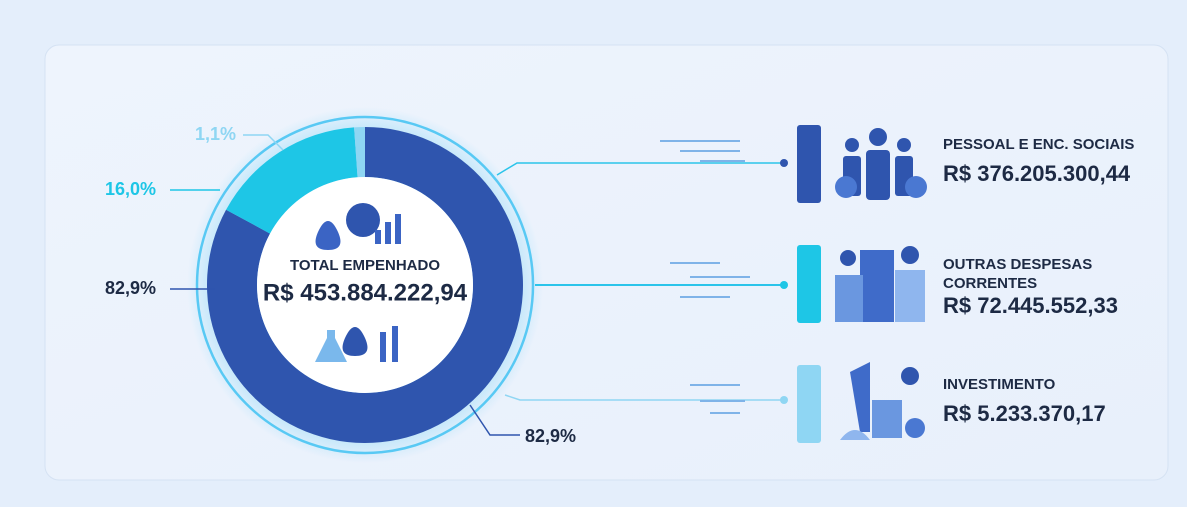 The width and height of the screenshot is (1187, 507). I want to click on value-label: 1,1%, so click(215, 134).